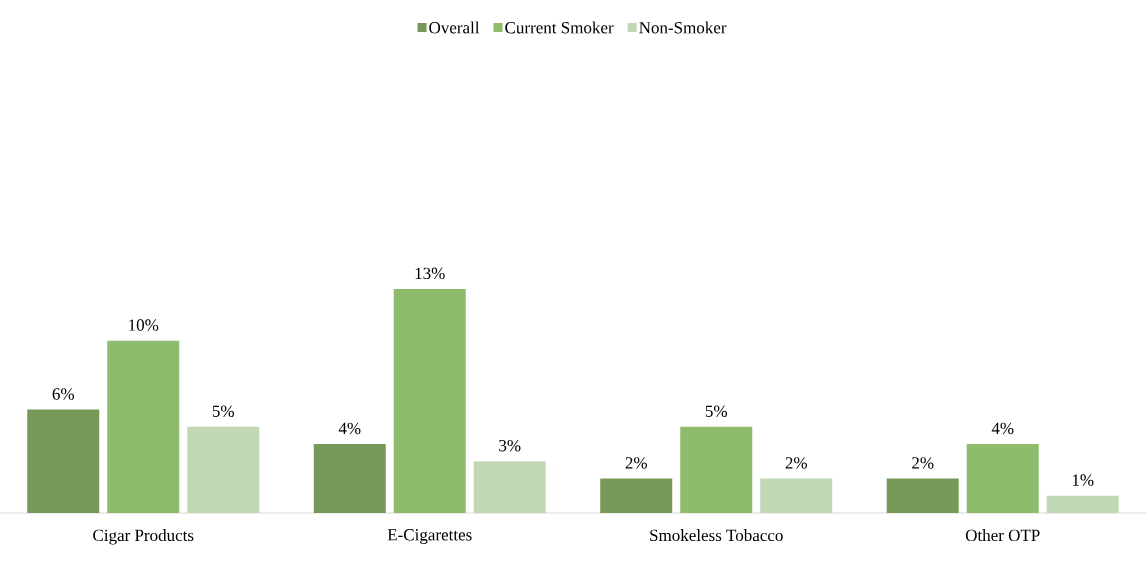  Describe the element at coordinates (63, 394) in the screenshot. I see `data-label: 6%` at that location.